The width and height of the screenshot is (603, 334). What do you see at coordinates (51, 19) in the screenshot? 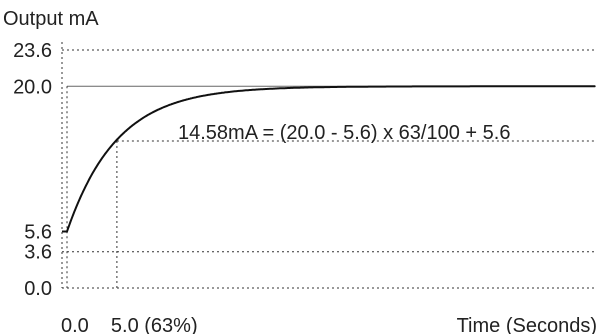
I see `y-axis-title: Output mA` at bounding box center [51, 19].